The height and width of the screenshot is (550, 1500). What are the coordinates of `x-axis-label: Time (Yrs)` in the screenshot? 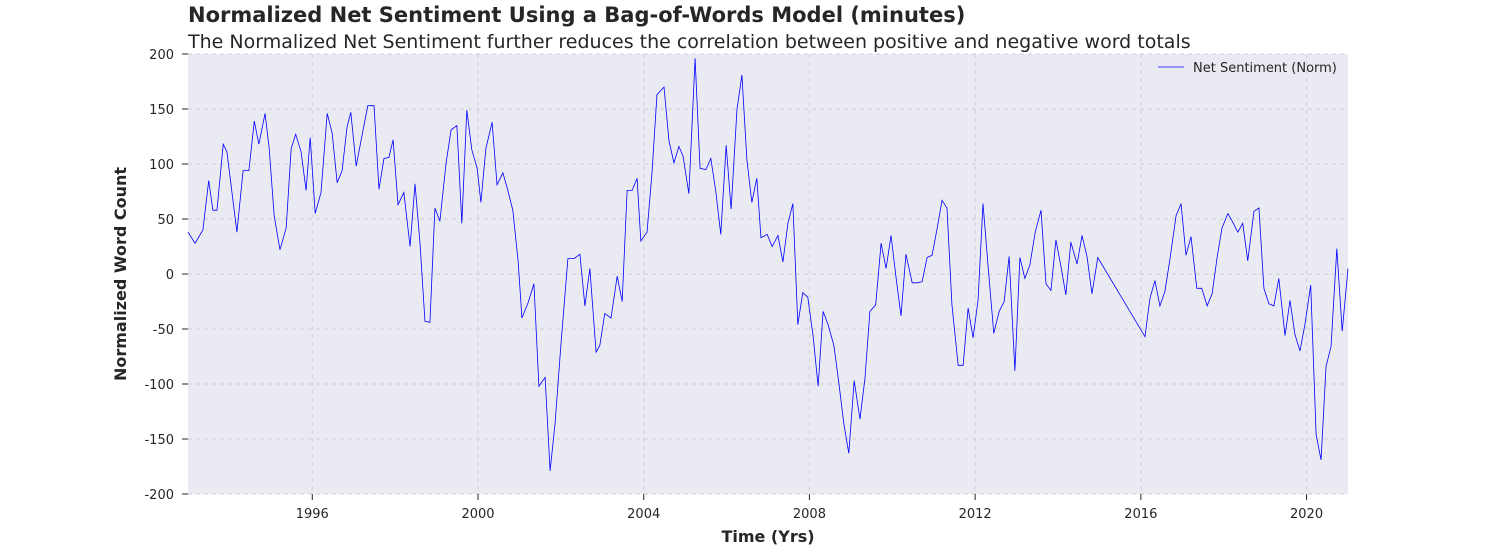 It's located at (767, 536).